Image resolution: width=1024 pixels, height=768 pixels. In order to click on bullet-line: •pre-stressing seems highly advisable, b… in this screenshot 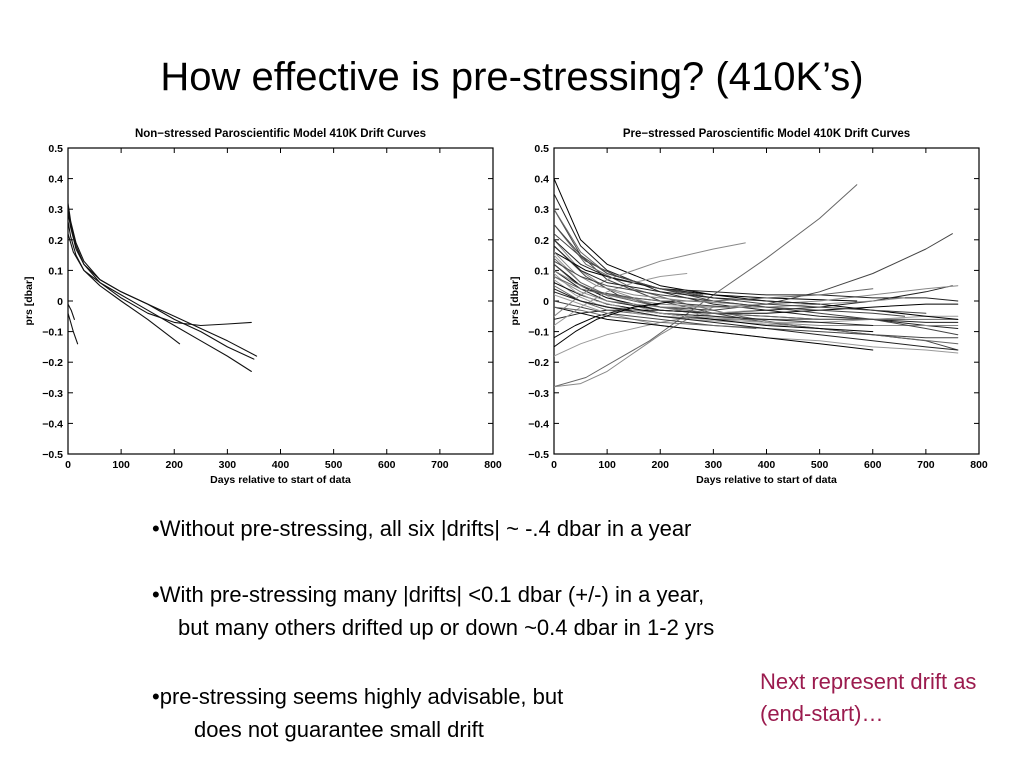, I will do `click(358, 696)`.